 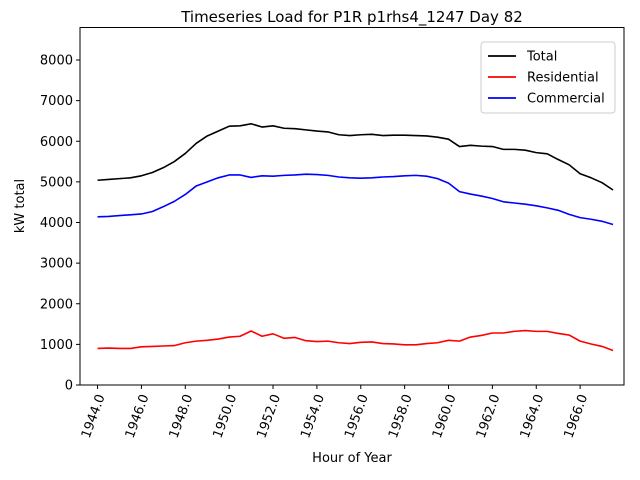 I want to click on y-axis: 0 1000 2000 3000 4000 5000 6000 7000 8000, so click(x=60, y=224).